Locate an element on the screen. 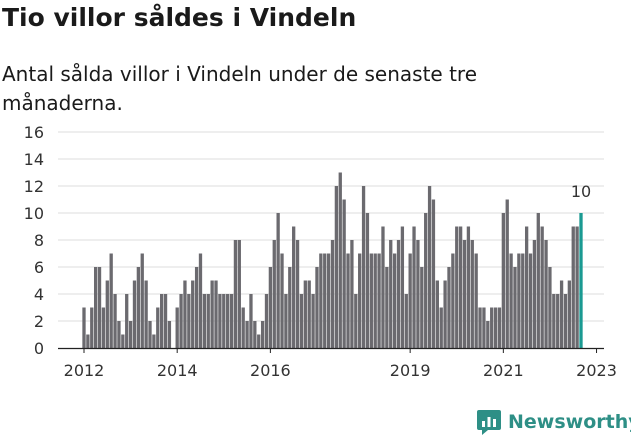 This screenshot has width=631, height=439. newsworthy-brand: Newsworthy is located at coordinates (553, 422).